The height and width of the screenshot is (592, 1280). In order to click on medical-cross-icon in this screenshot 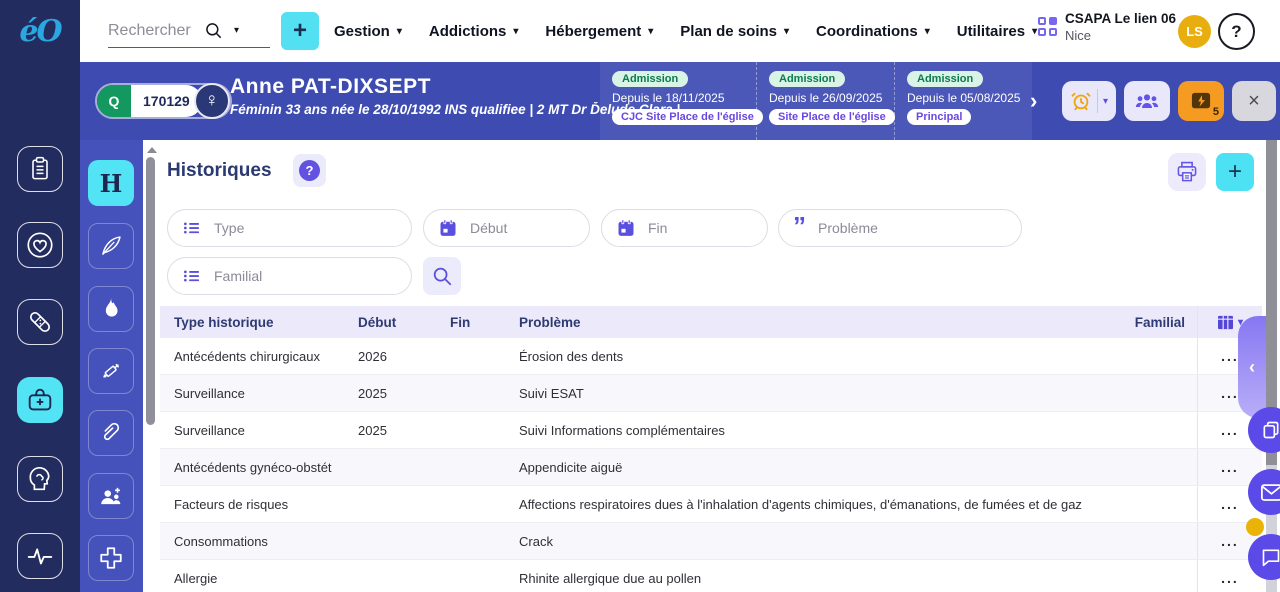, I will do `click(111, 558)`.